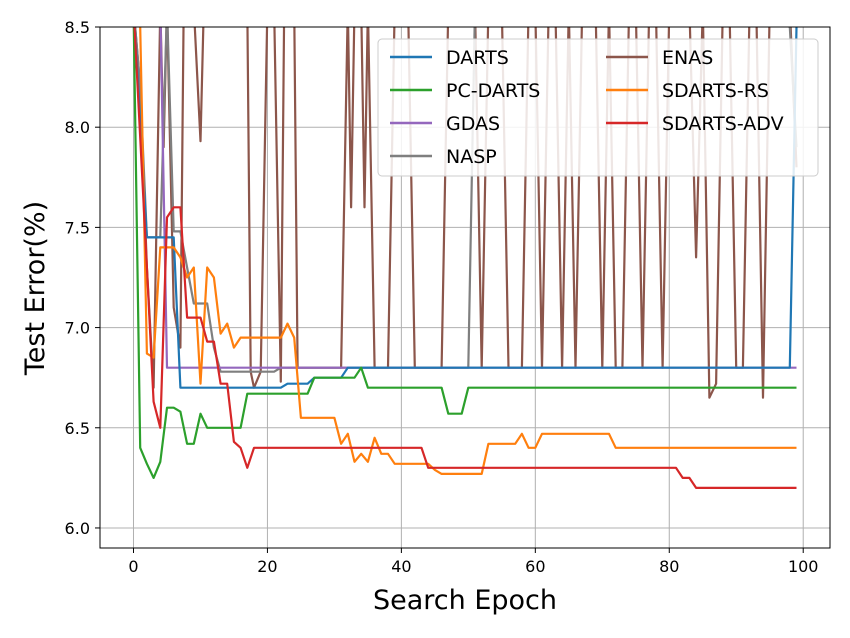 The width and height of the screenshot is (850, 638). I want to click on x-tick-label: 60, so click(535, 566).